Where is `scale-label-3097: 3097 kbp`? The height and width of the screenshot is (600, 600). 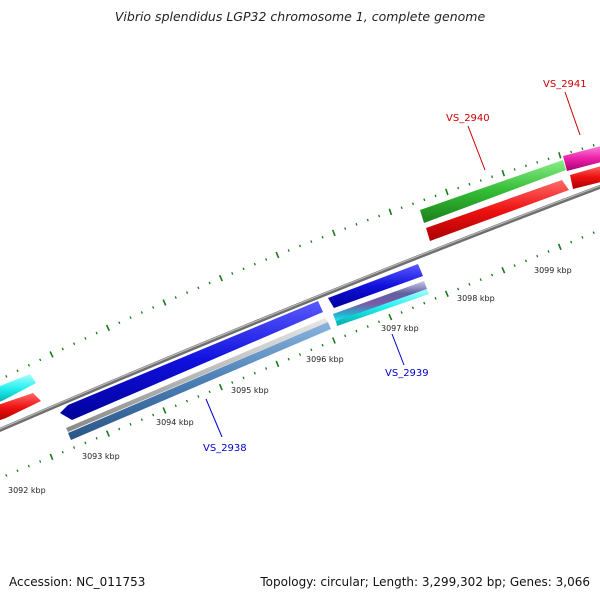 scale-label-3097: 3097 kbp is located at coordinates (400, 328).